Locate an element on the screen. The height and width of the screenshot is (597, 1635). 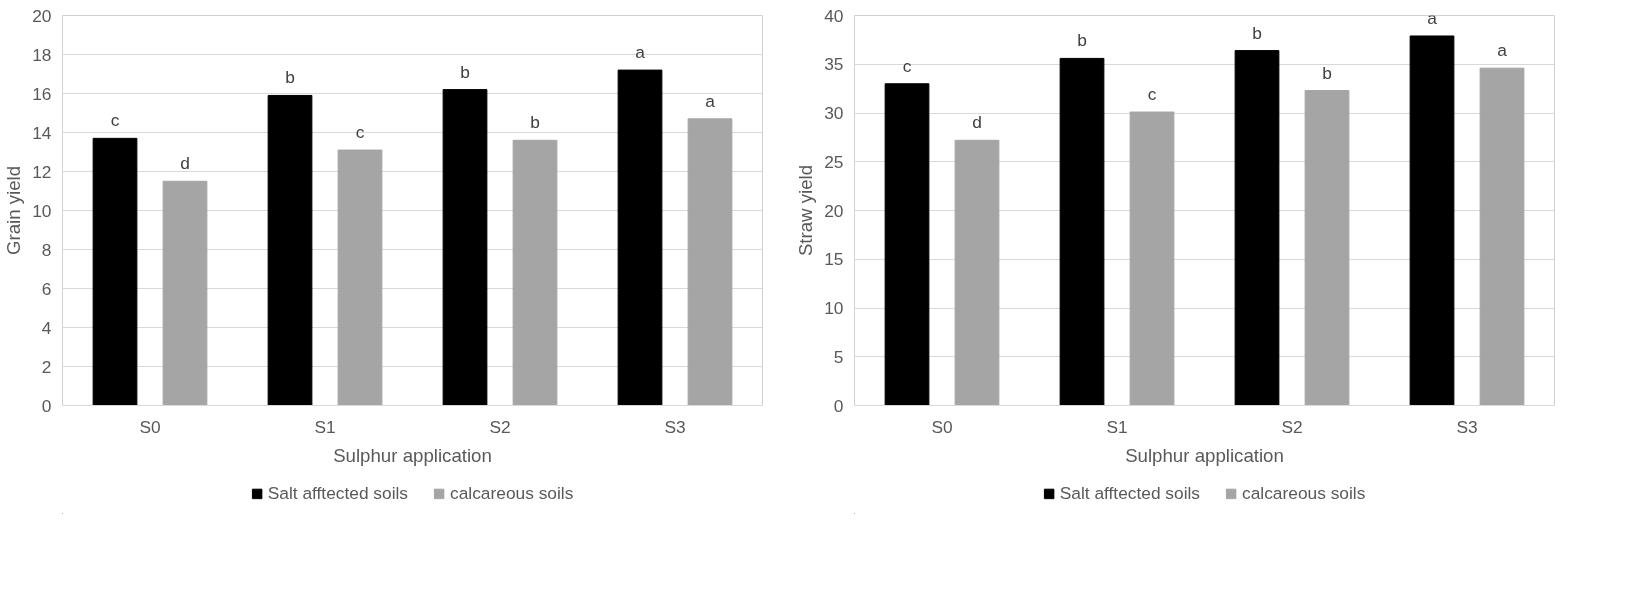
y-tick-label: 16 is located at coordinates (42, 93).